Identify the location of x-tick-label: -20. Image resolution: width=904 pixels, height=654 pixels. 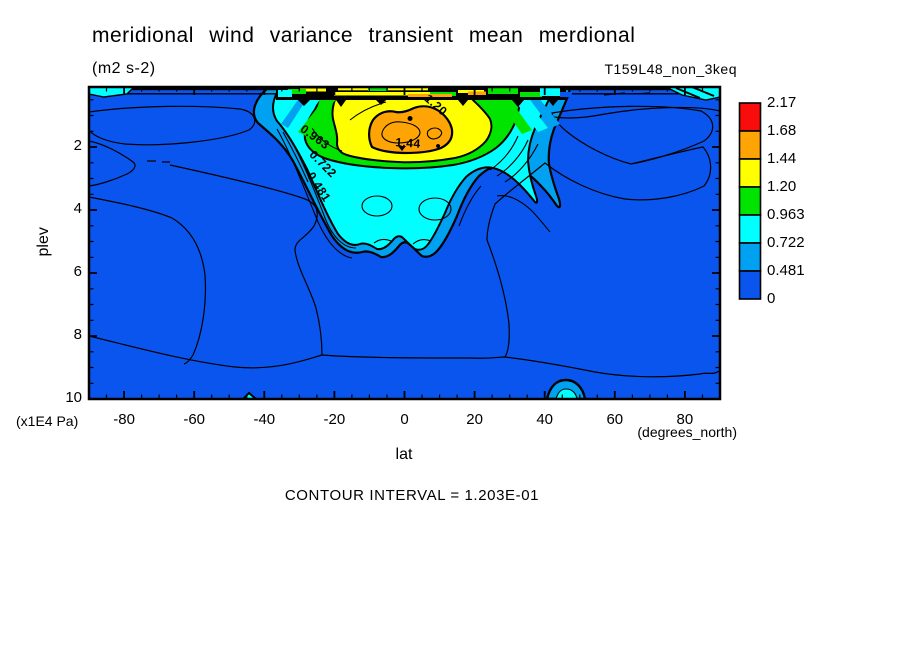
(334, 419).